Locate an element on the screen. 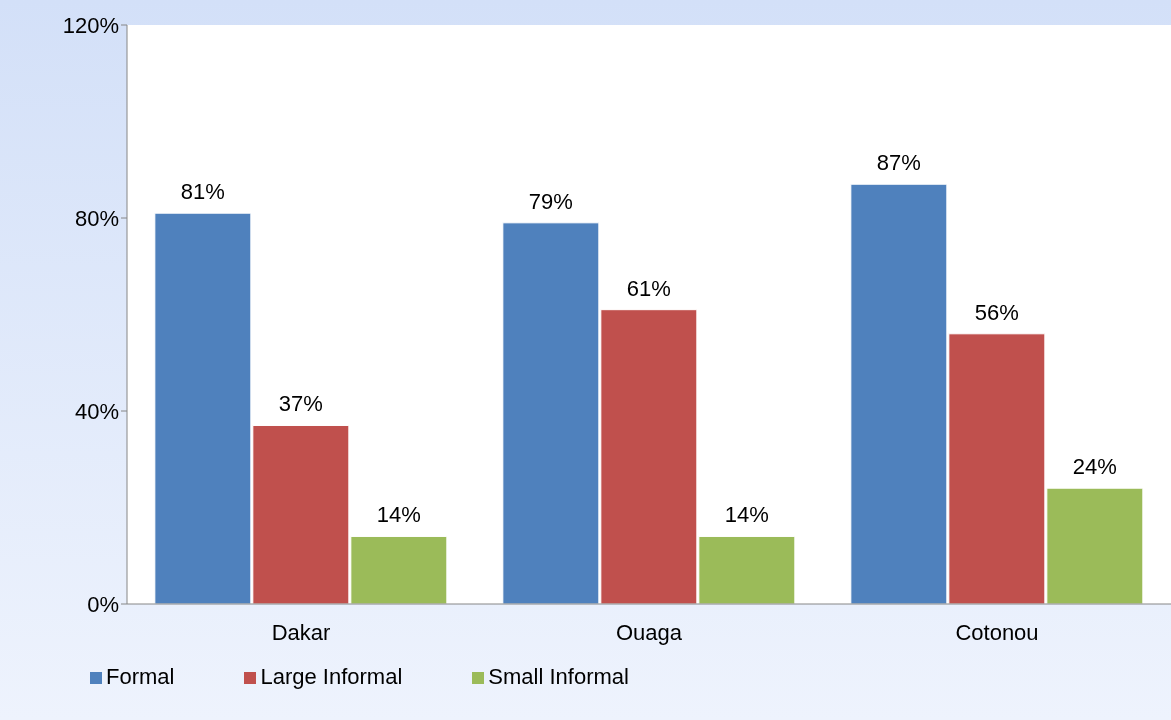 This screenshot has width=1171, height=720. data-label: 81% is located at coordinates (202, 192).